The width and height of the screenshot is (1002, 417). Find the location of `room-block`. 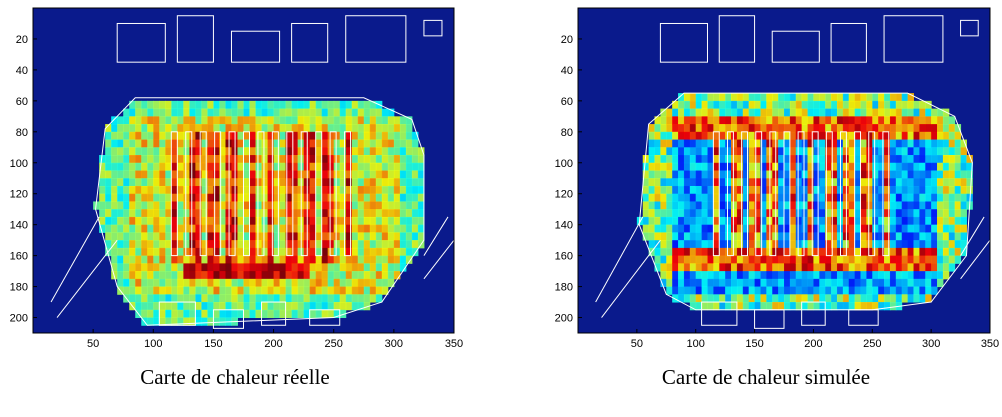

room-block is located at coordinates (433, 28).